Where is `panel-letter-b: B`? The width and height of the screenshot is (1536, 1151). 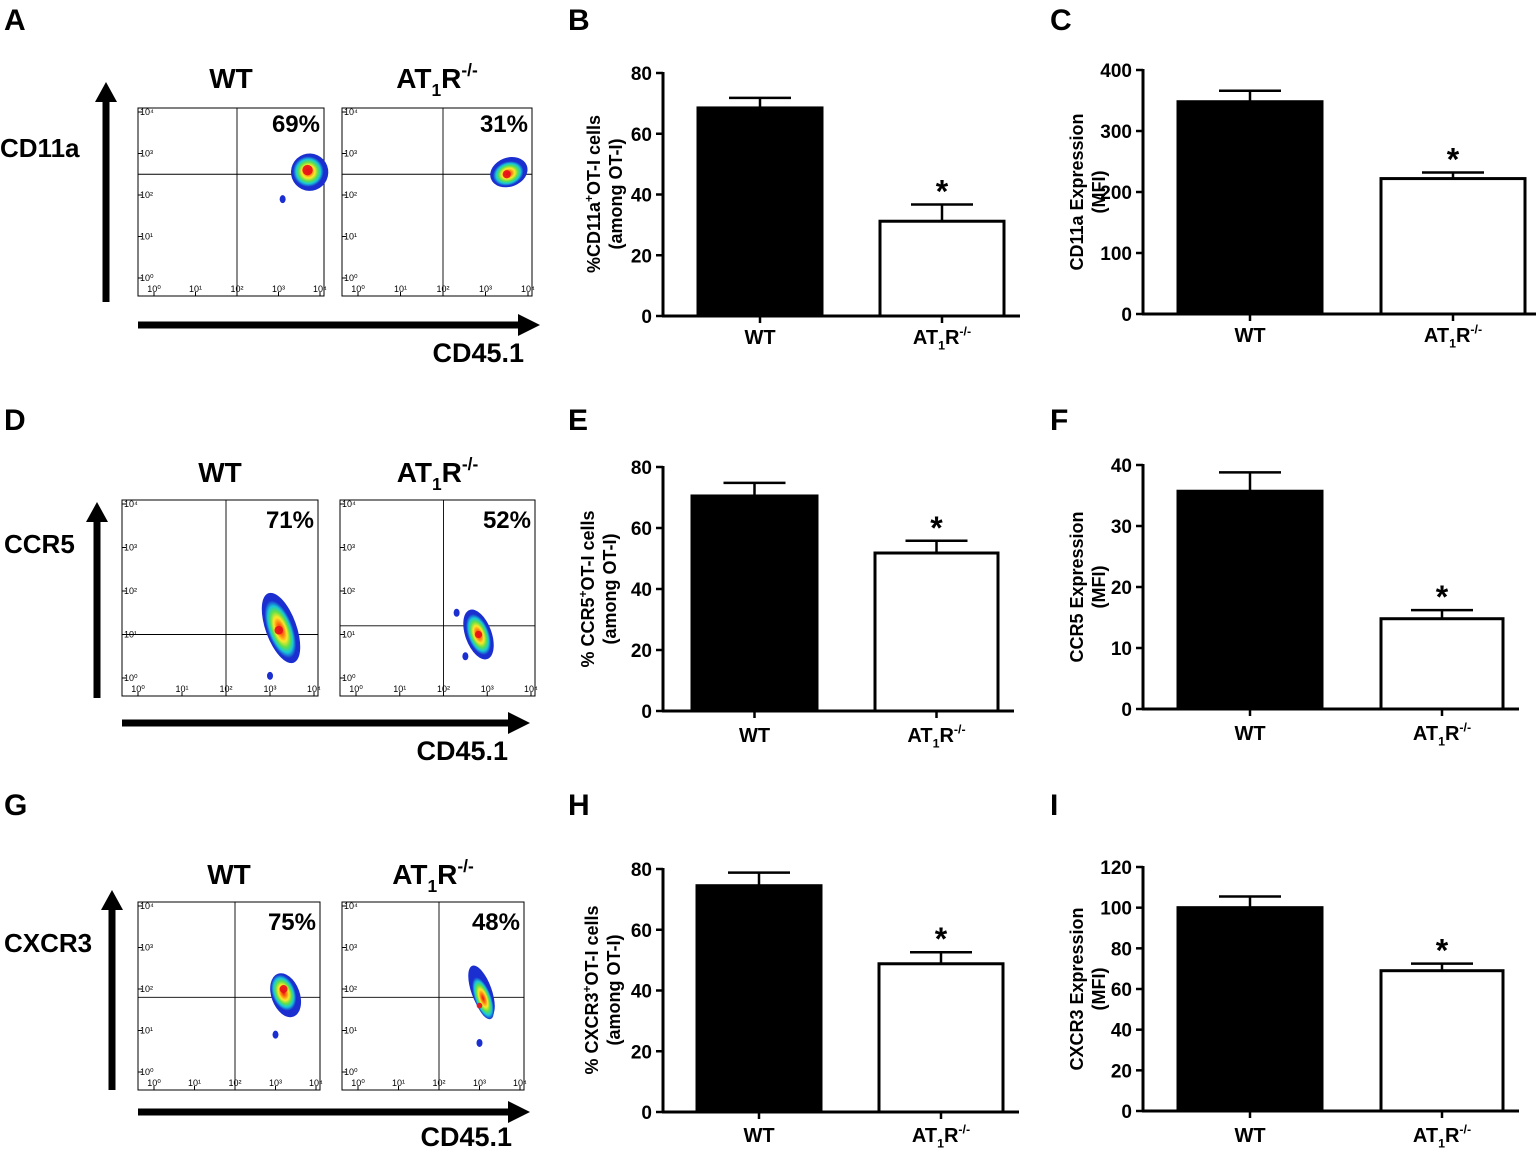 panel-letter-b: B is located at coordinates (579, 20).